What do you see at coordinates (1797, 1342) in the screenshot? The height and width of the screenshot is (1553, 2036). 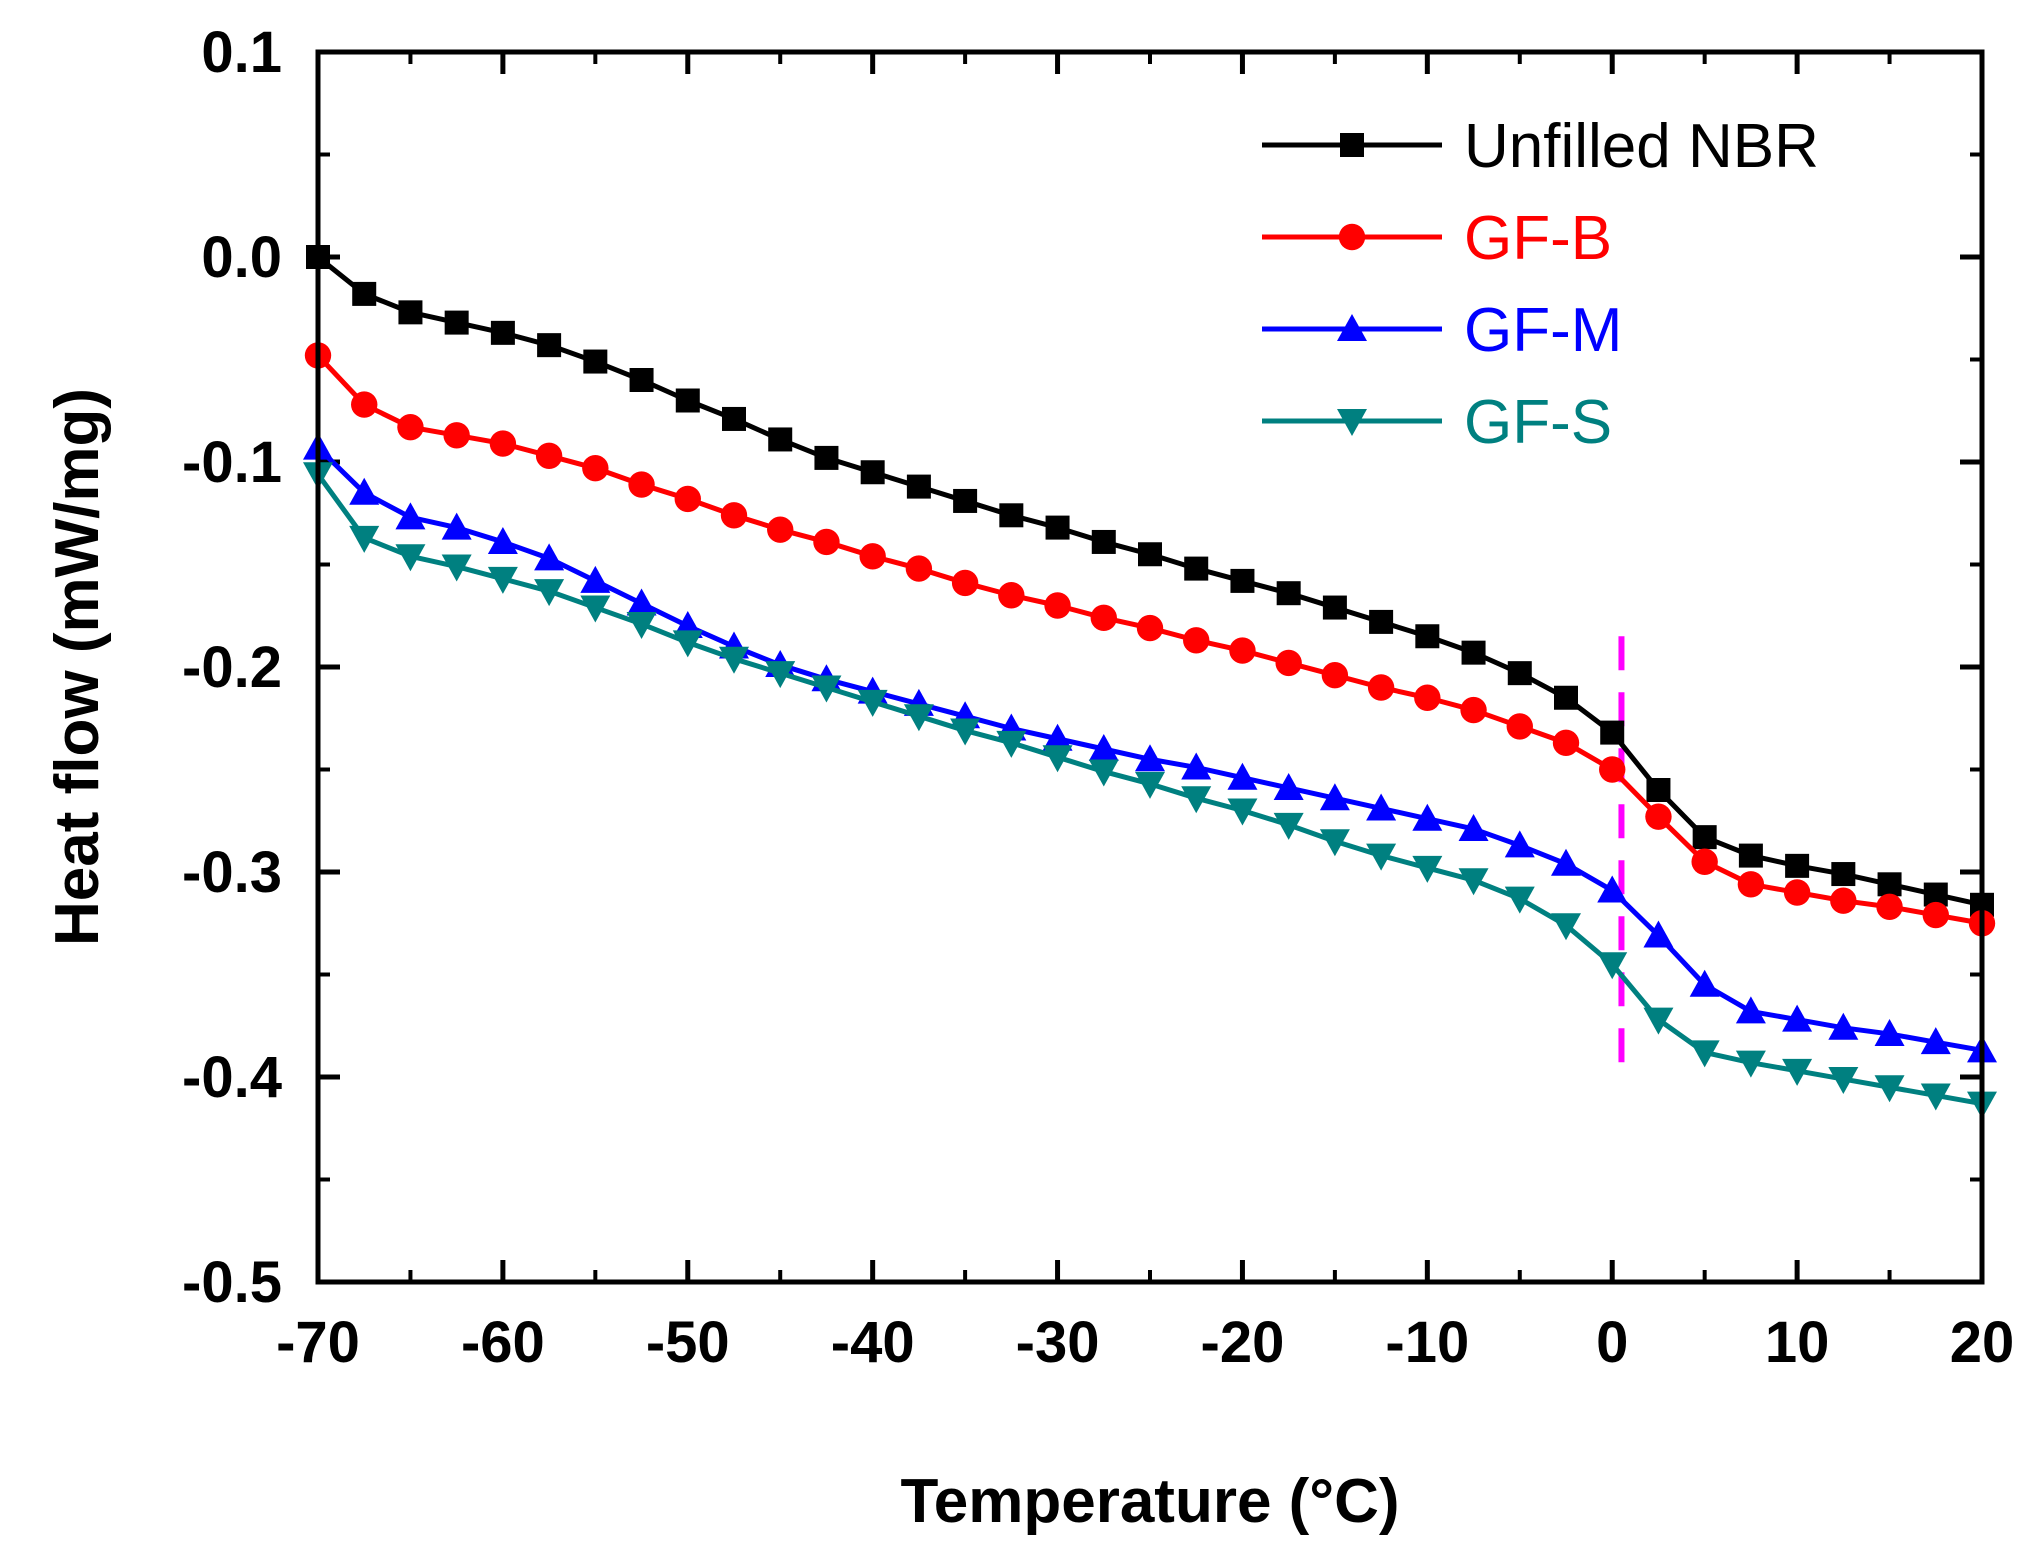 I see `x-tick-label: 10` at bounding box center [1797, 1342].